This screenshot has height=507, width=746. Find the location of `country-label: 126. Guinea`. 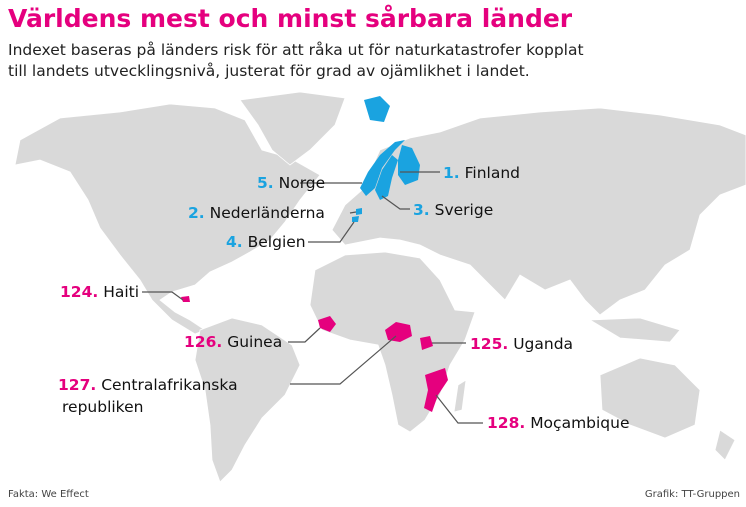

country-label: 126. Guinea is located at coordinates (233, 342).